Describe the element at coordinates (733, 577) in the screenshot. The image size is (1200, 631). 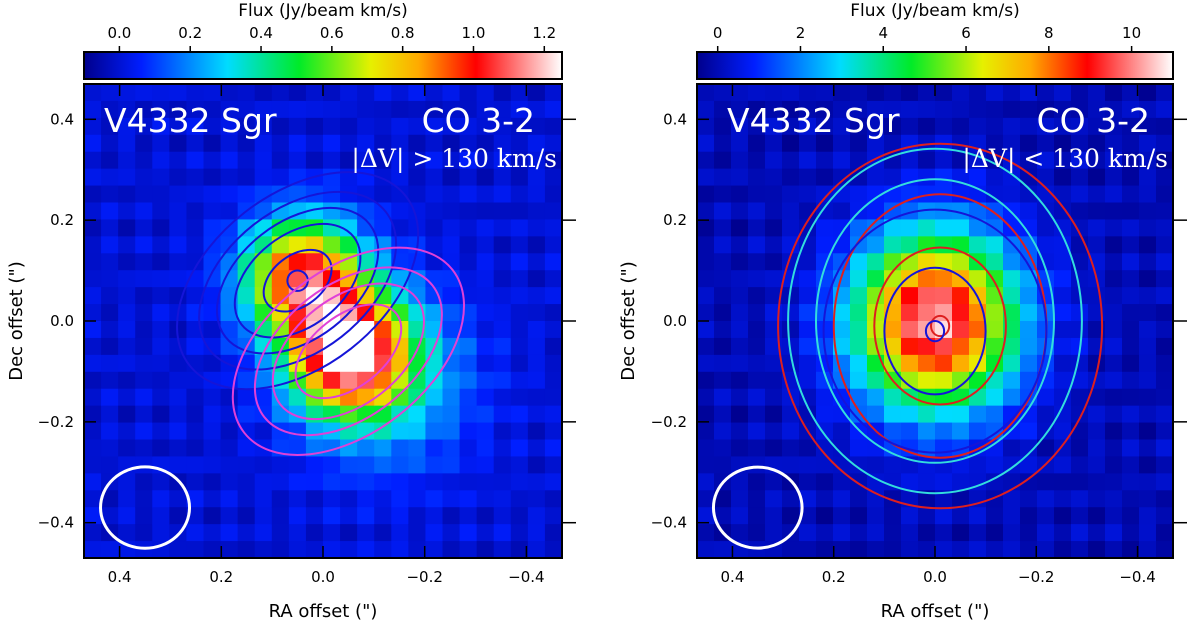
I see `x-tick-label: 0.4` at that location.